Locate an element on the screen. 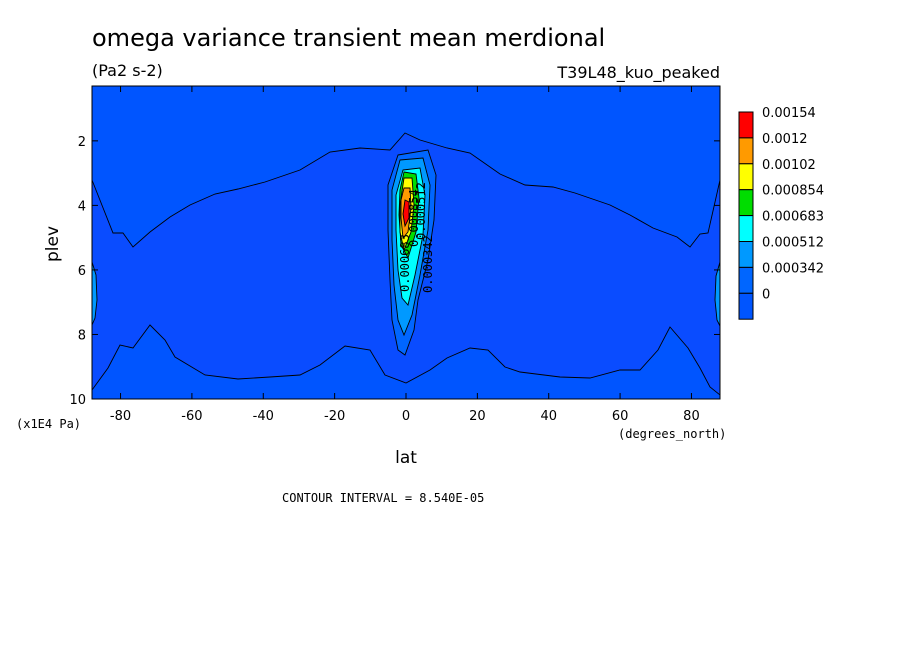  contour-interval-text: CONTOUR INTERVAL = 8.540E-05 is located at coordinates (383, 498).